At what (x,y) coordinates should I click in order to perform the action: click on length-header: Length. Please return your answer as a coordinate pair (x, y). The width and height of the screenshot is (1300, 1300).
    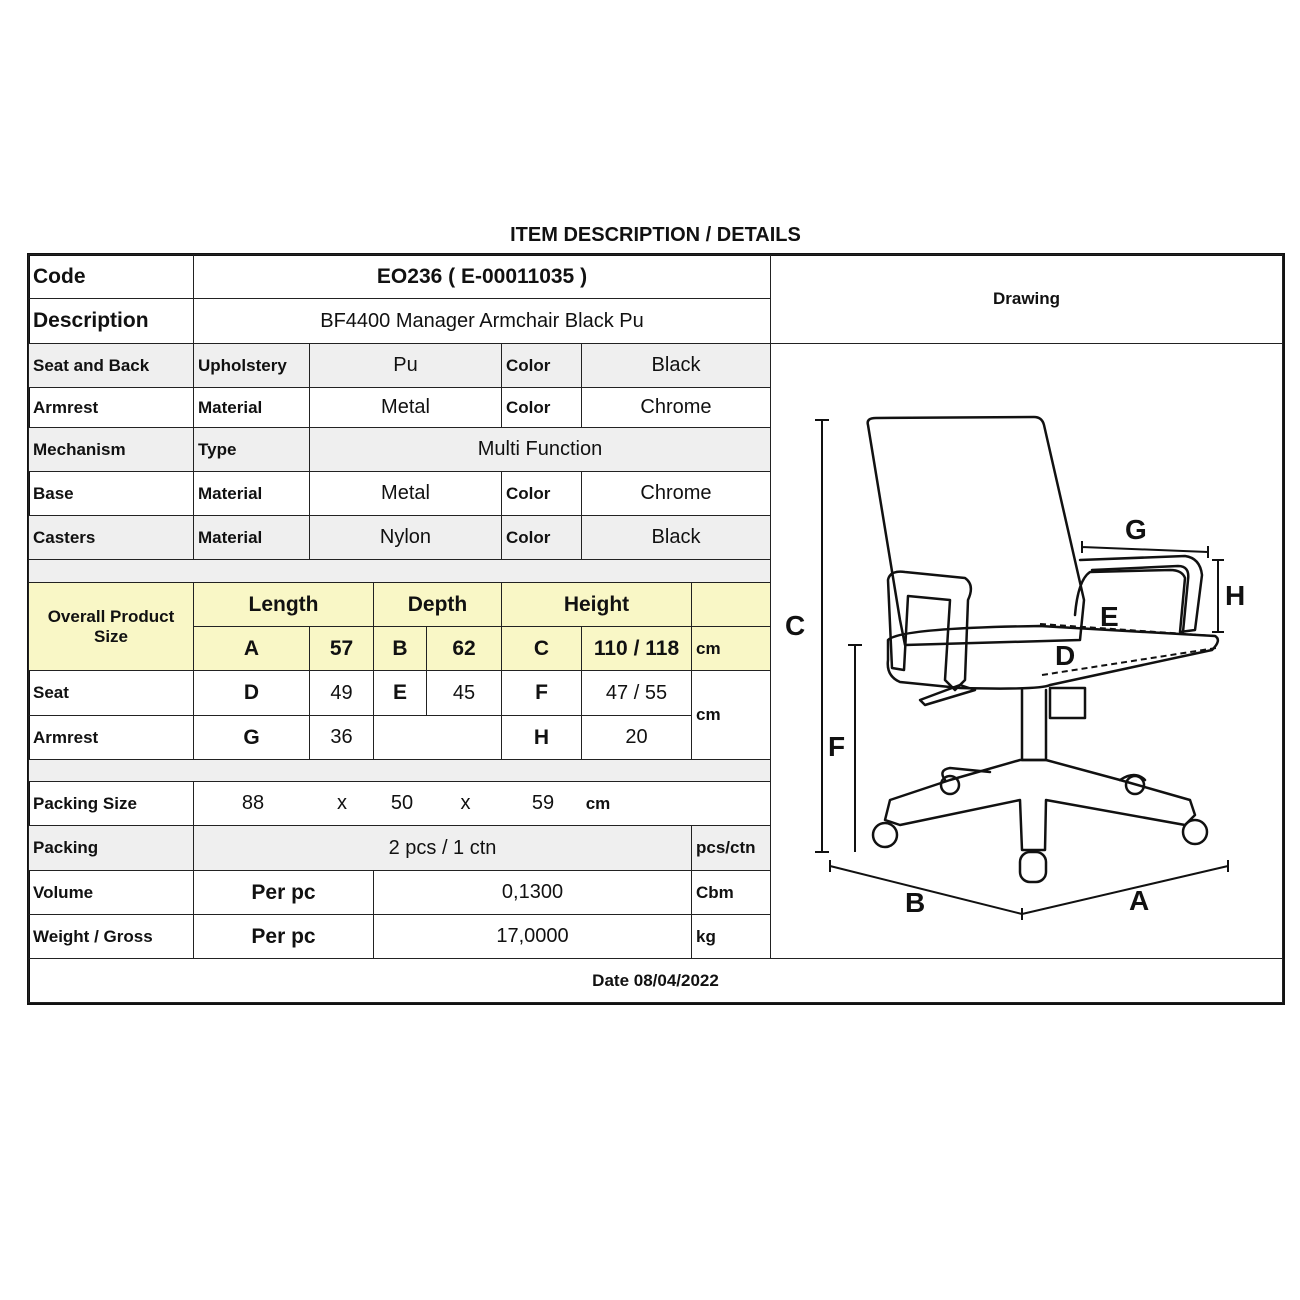
    Looking at the image, I should click on (283, 604).